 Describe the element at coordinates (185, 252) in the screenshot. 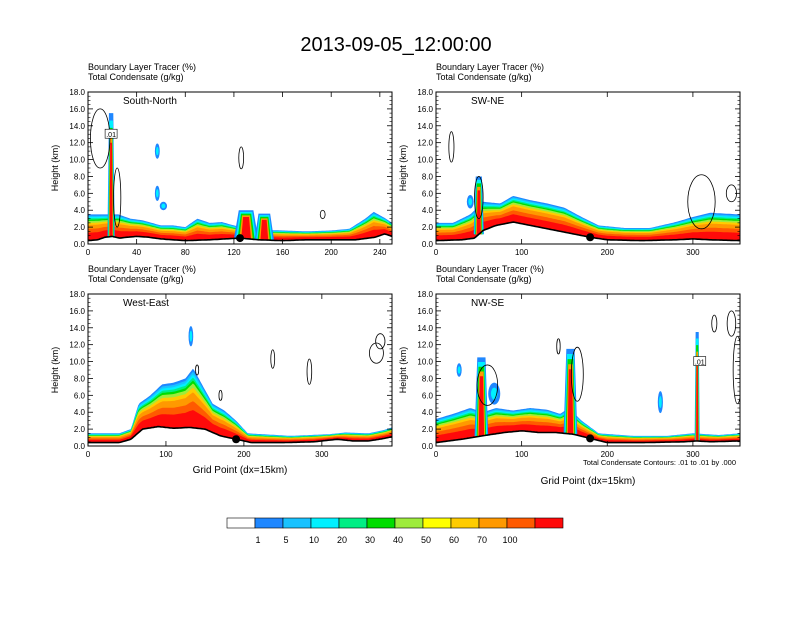

I see `x-tick-label: 80` at that location.